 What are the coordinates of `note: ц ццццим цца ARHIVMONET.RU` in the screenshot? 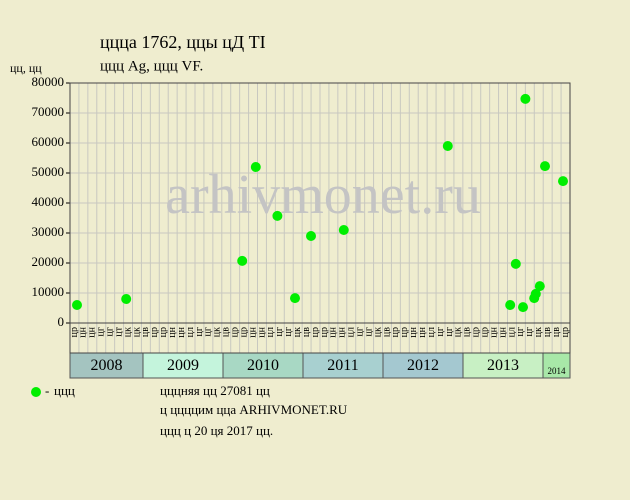 It's located at (254, 409).